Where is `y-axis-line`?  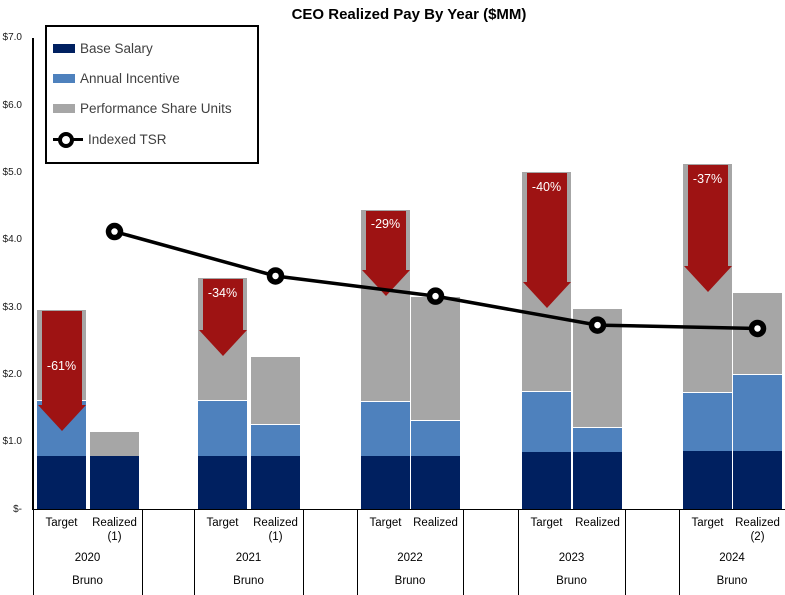
y-axis-line is located at coordinates (33, 274).